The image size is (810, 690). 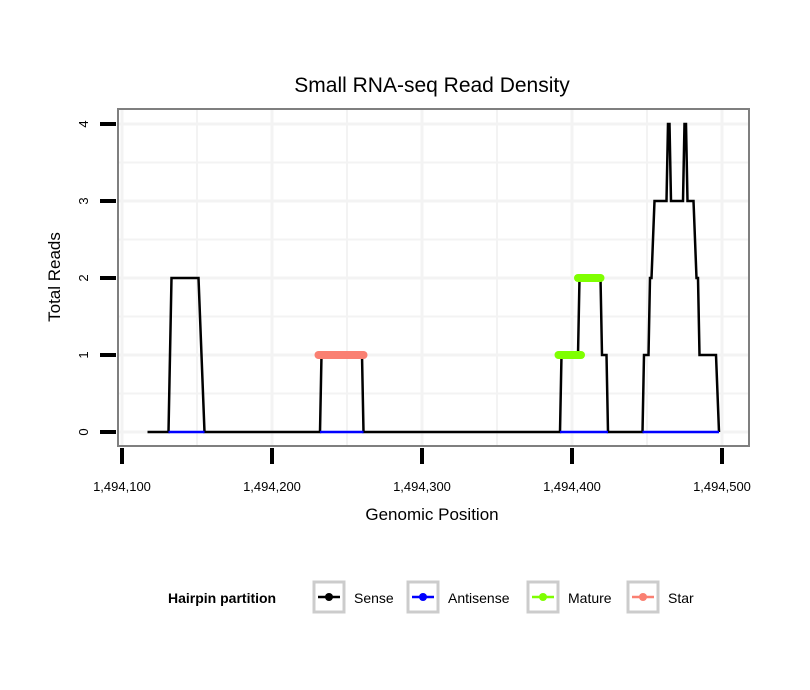 What do you see at coordinates (422, 486) in the screenshot?
I see `x-tick-label: 1,494,300` at bounding box center [422, 486].